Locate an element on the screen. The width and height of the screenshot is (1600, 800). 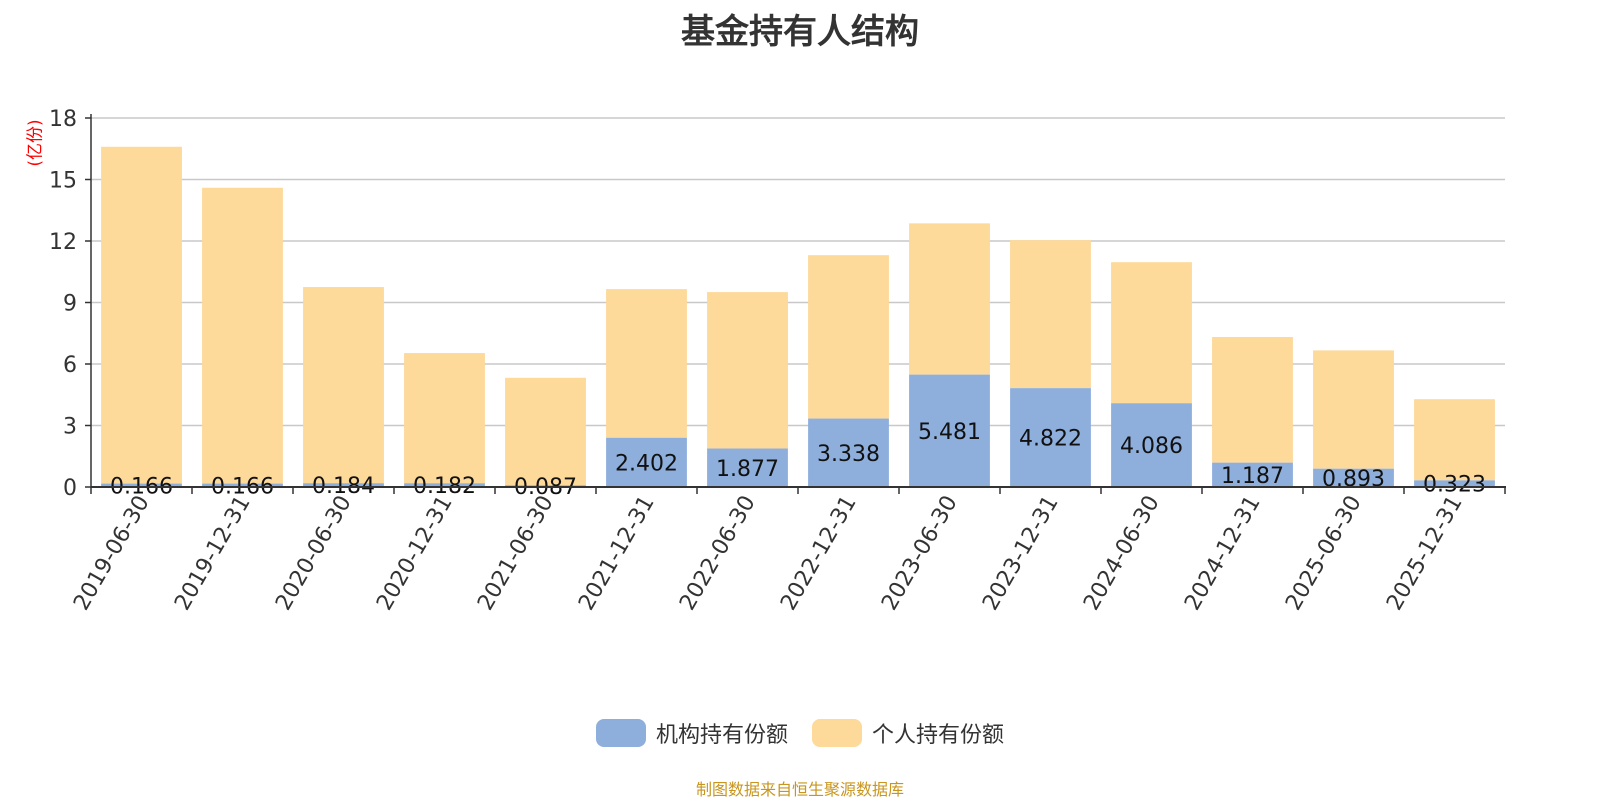
data-label-institutional: 4.086 is located at coordinates (1151, 446).